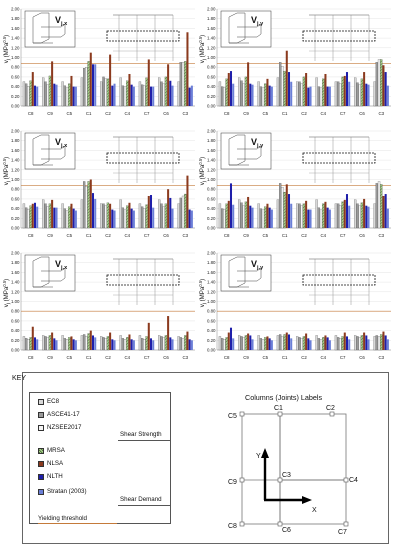 The image size is (401, 550). What do you see at coordinates (232, 526) in the screenshot?
I see `plan-label-c8: C8` at bounding box center [232, 526].